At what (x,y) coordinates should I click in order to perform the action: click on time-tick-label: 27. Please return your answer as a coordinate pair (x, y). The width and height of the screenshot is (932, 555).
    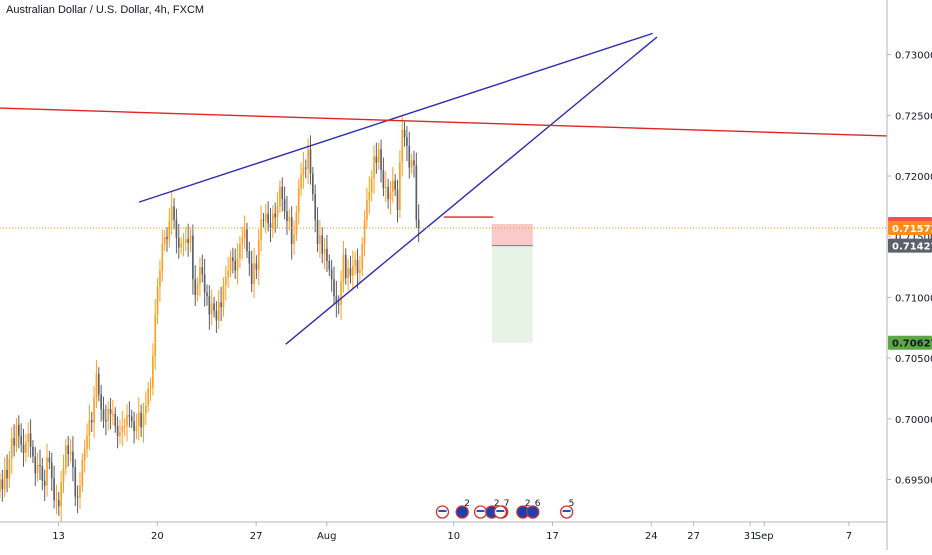
    Looking at the image, I should click on (693, 536).